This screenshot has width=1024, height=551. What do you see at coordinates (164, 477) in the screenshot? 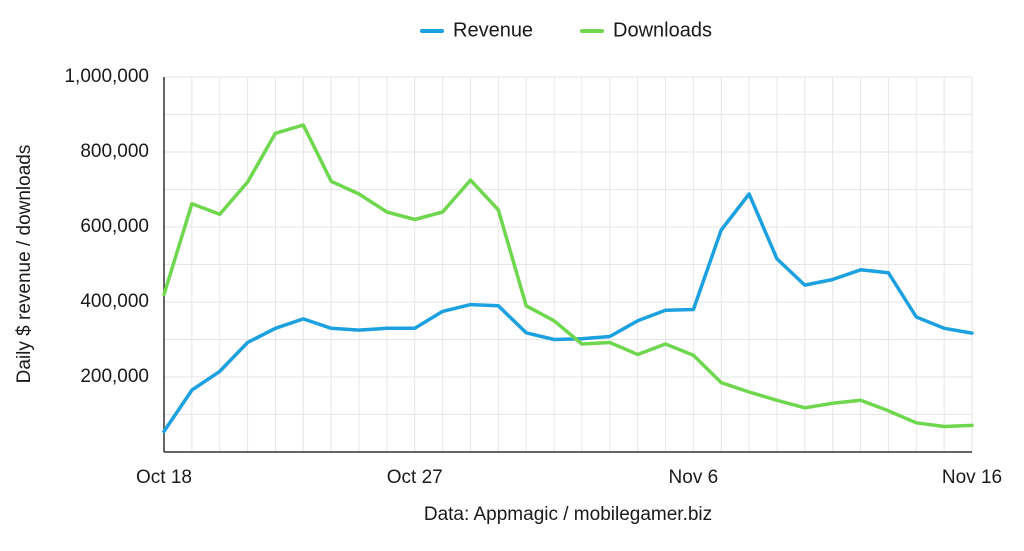
I see `x-tick-label: Oct 18` at bounding box center [164, 477].